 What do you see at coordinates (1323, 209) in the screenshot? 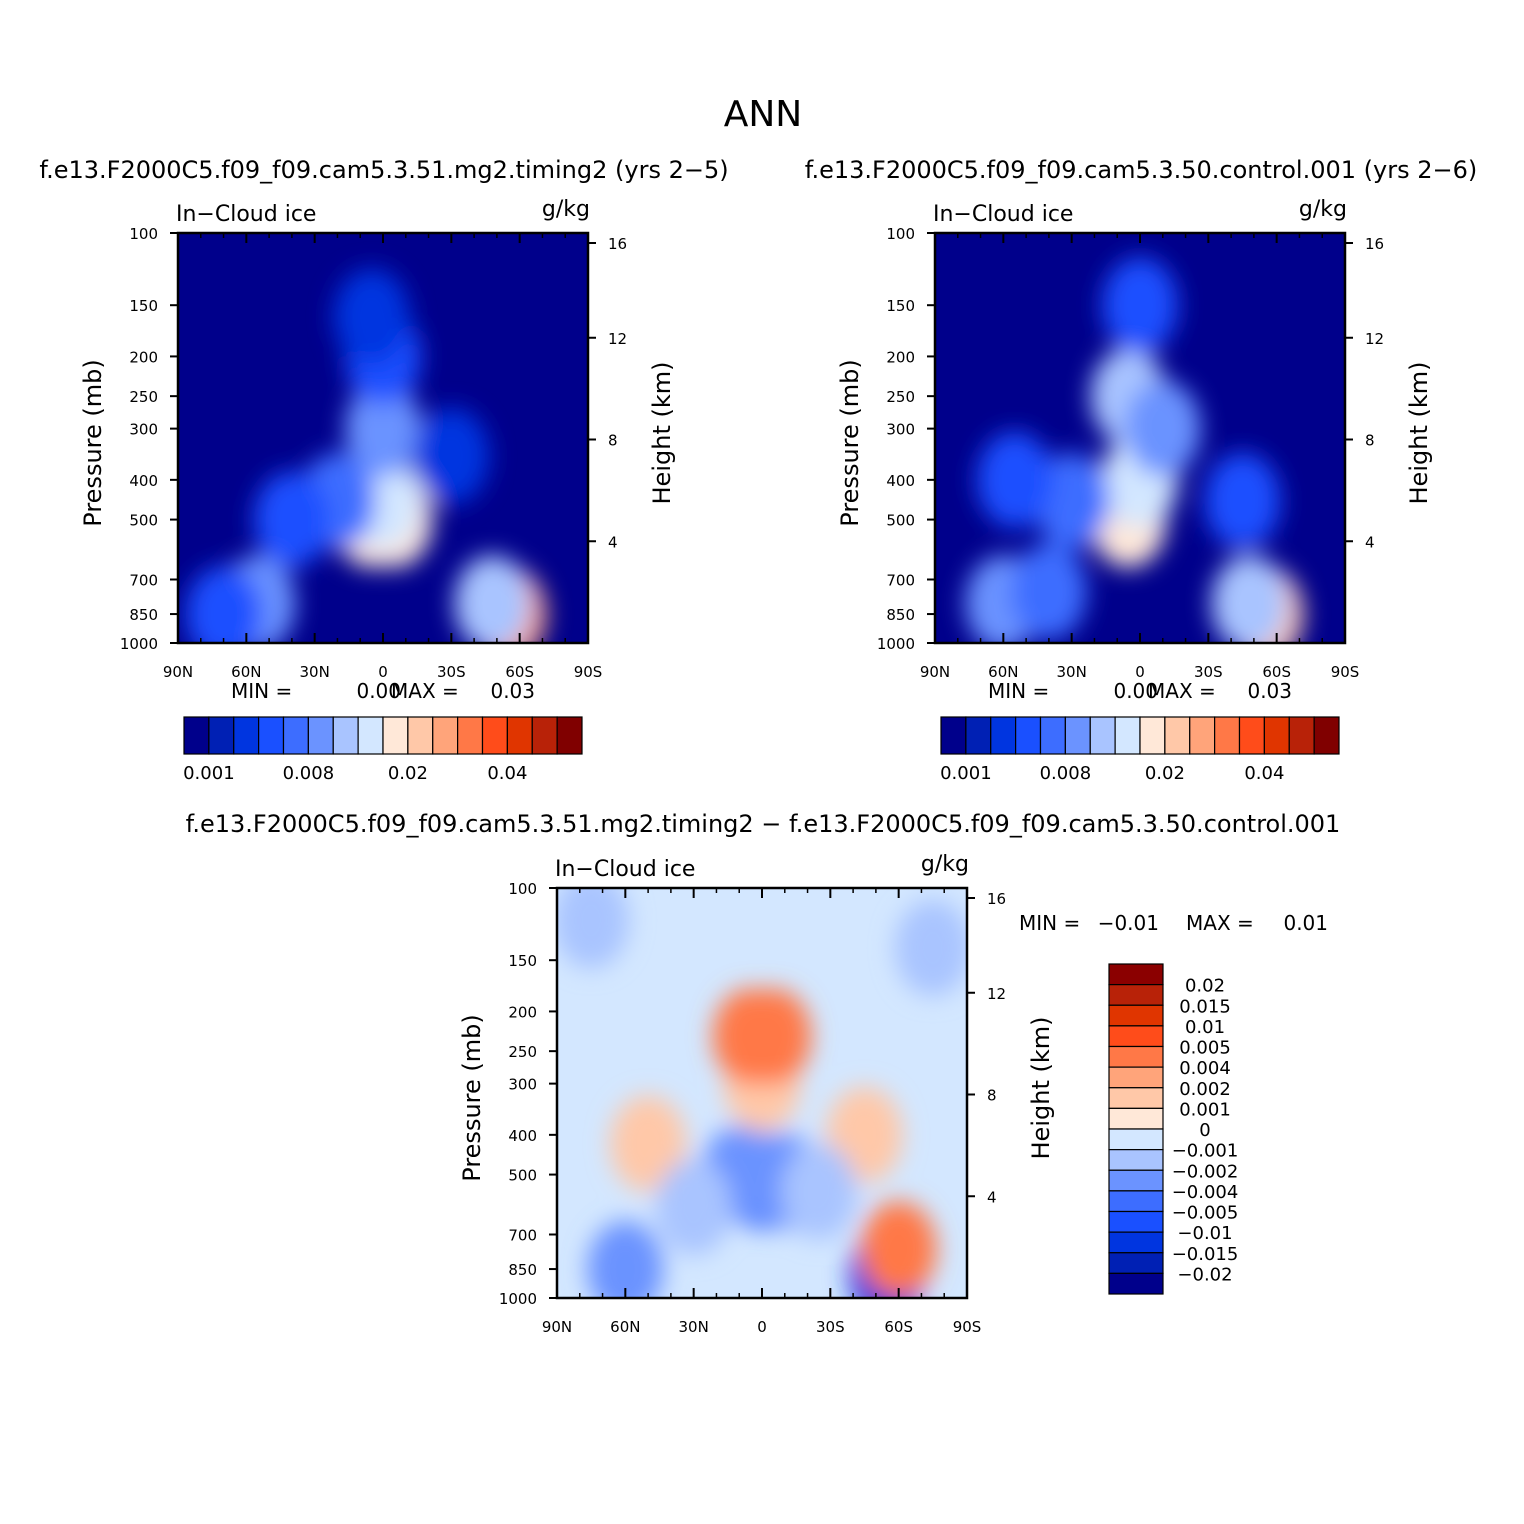
I see `subtitle-right: g/kg` at bounding box center [1323, 209].